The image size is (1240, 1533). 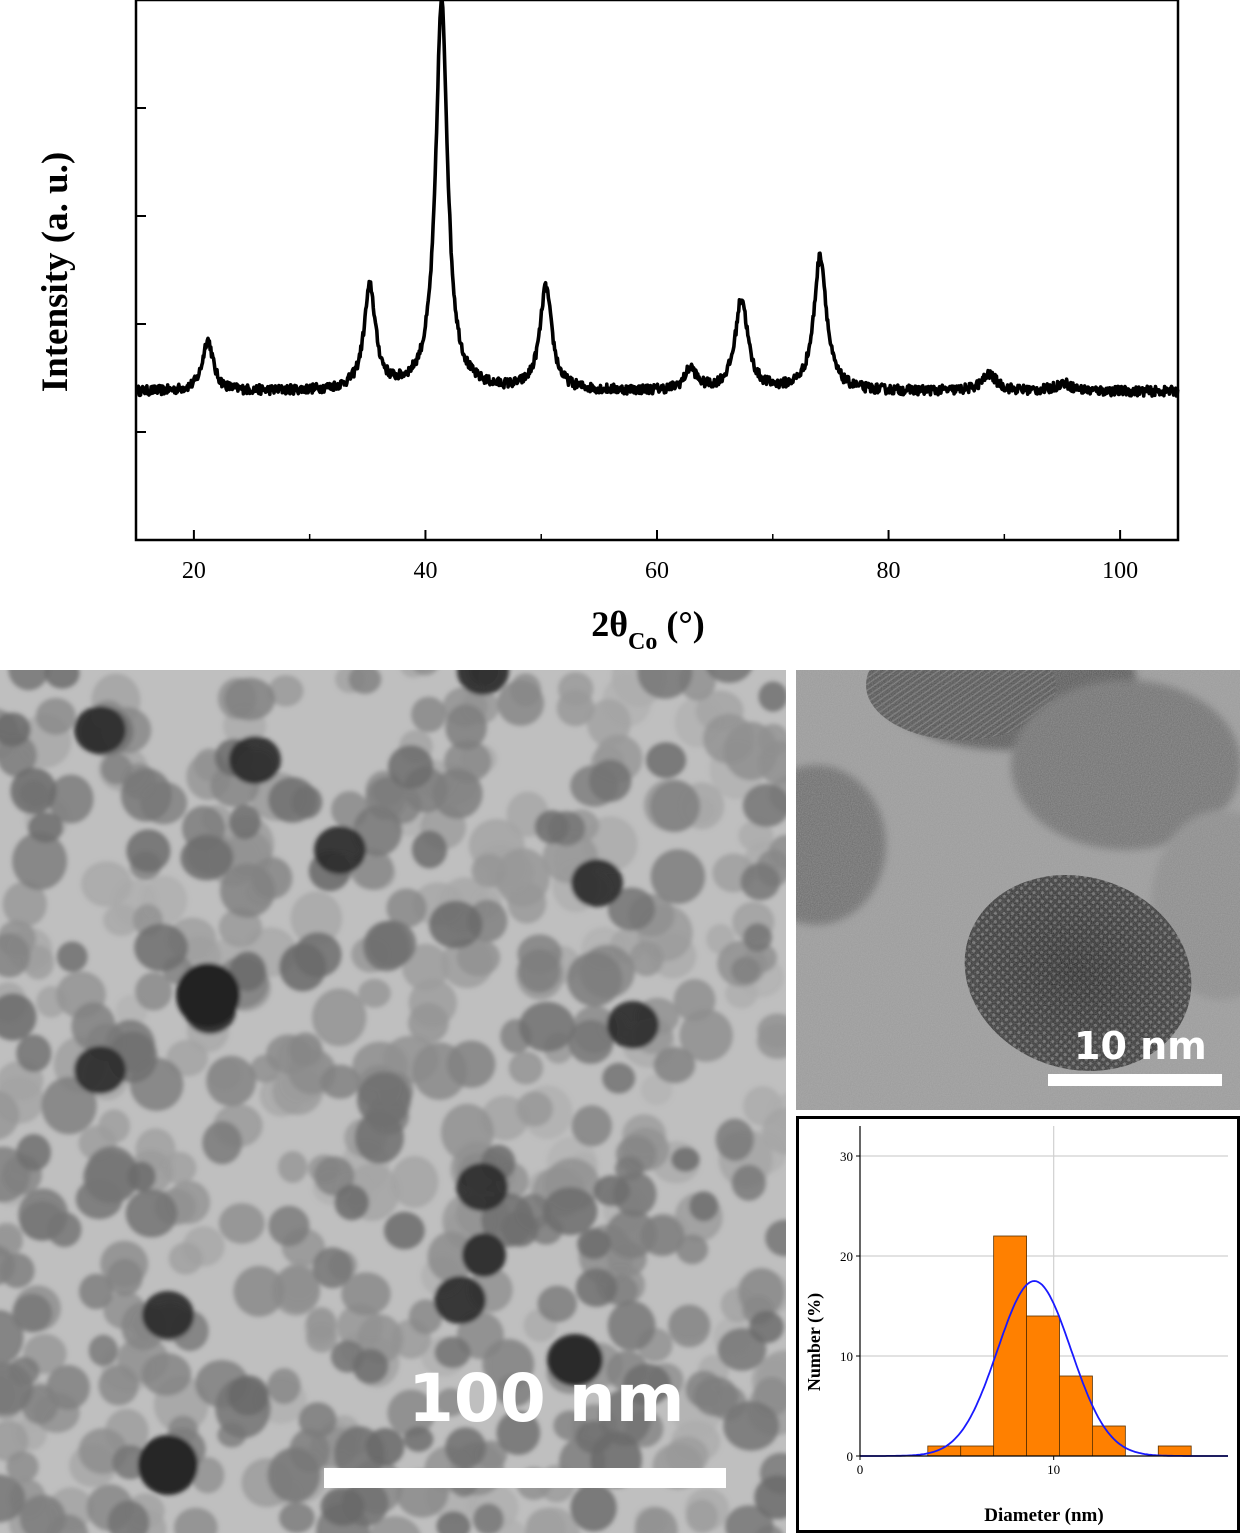 I want to click on histogram-bars, so click(x=1059, y=1346).